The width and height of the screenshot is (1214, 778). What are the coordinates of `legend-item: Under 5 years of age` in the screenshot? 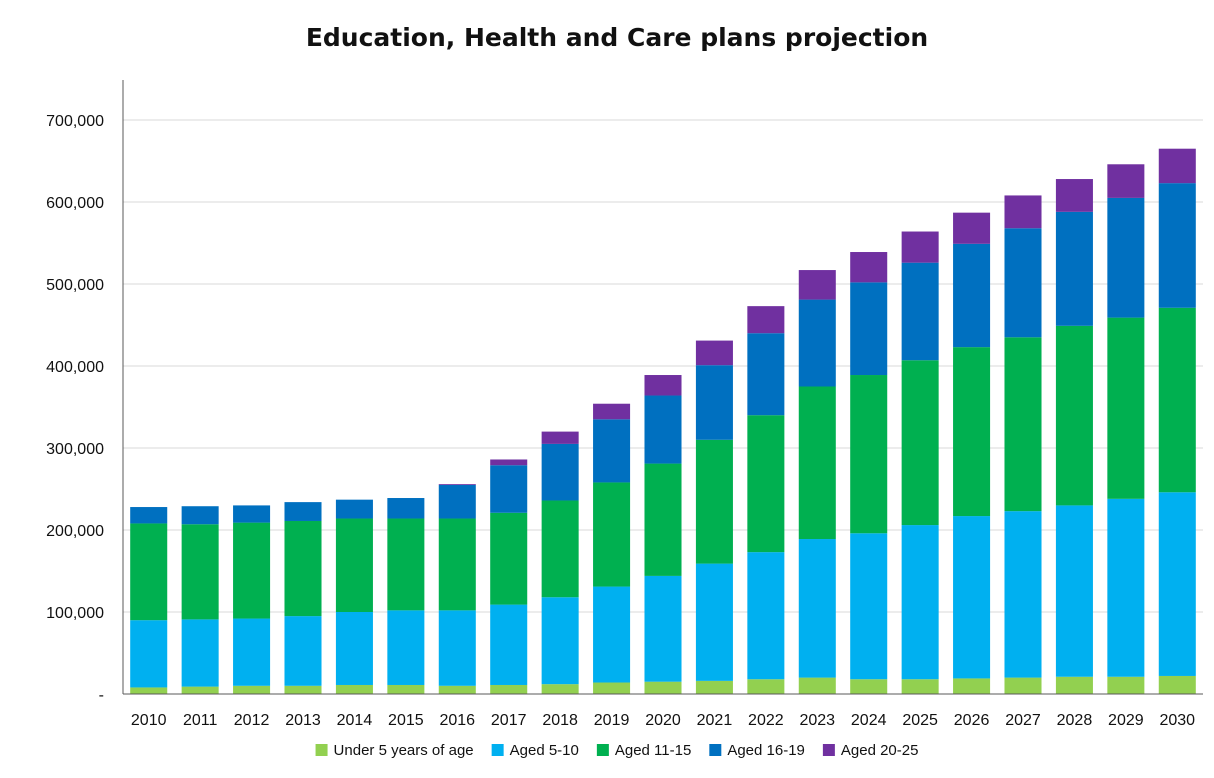 It's located at (394, 750).